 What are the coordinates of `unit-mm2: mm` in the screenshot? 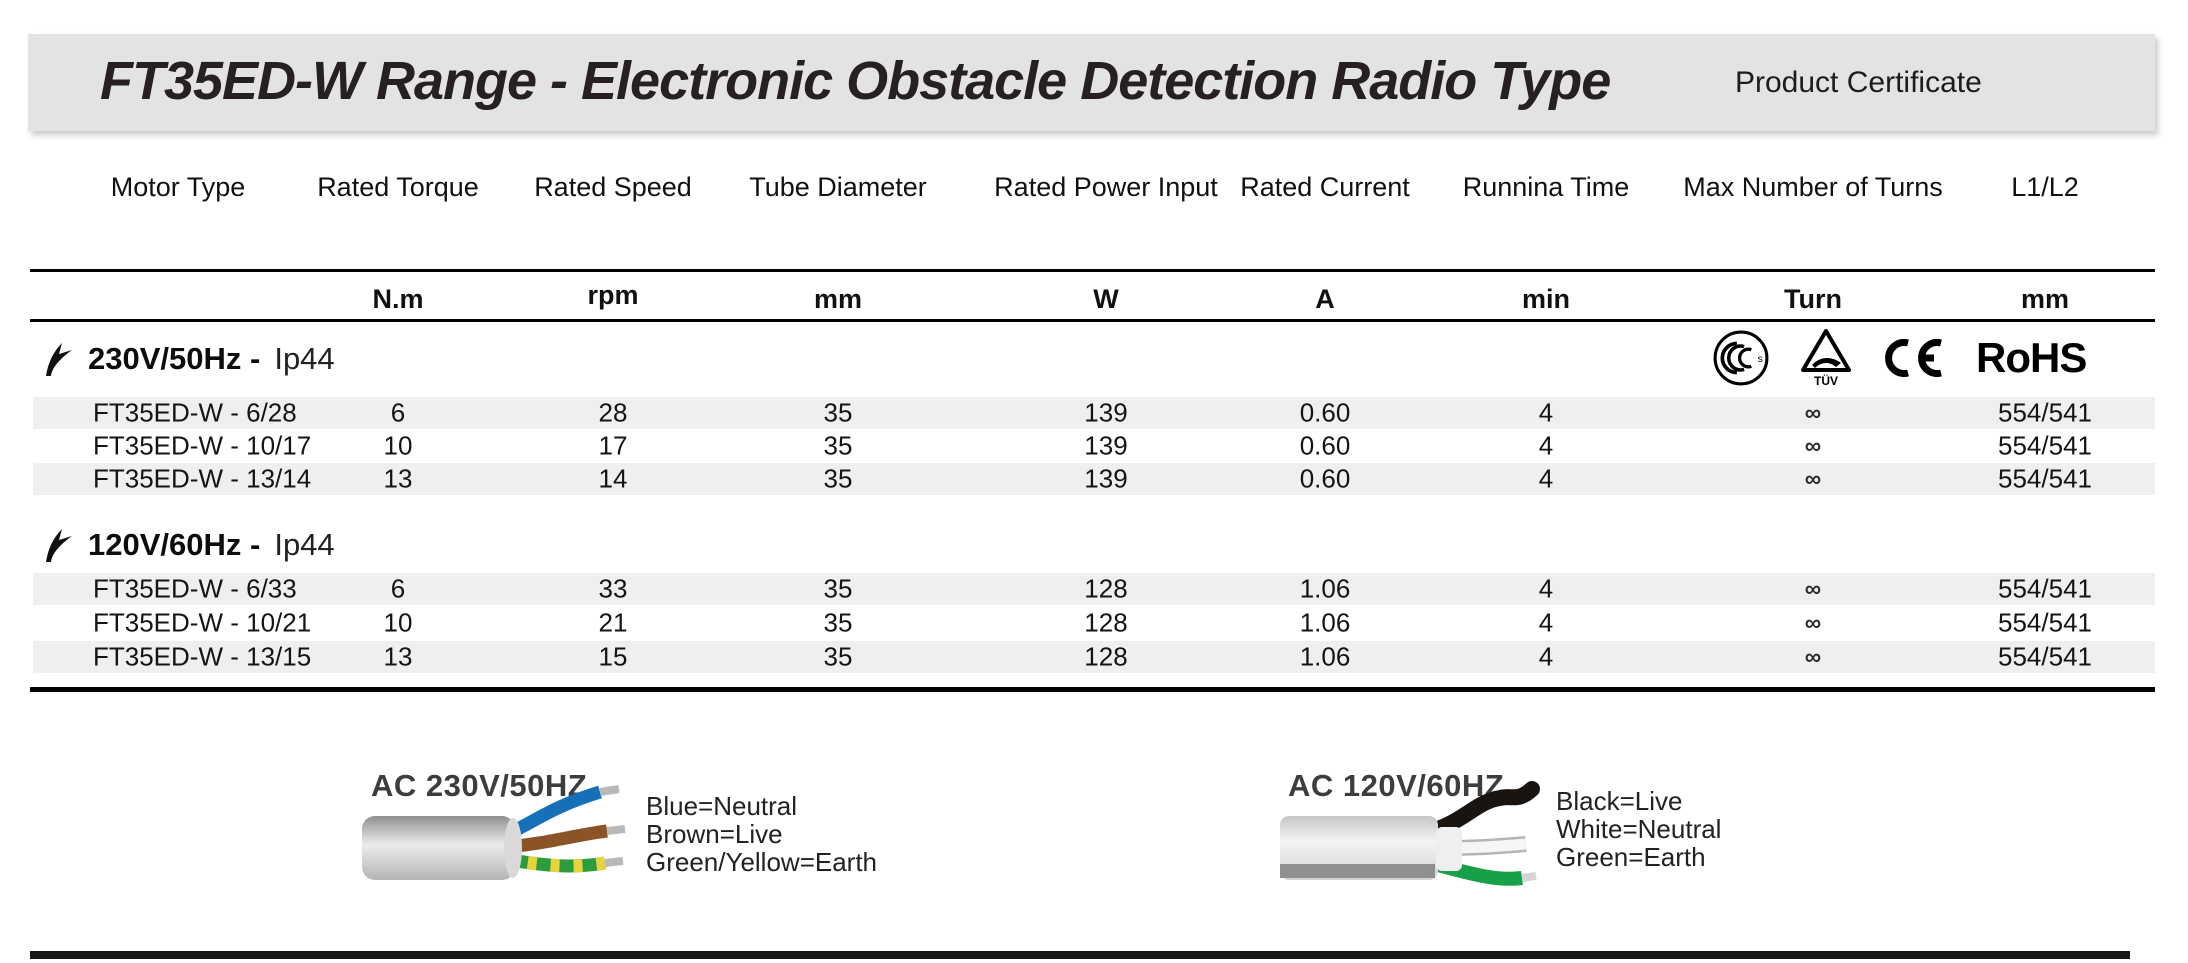 It's located at (2045, 299).